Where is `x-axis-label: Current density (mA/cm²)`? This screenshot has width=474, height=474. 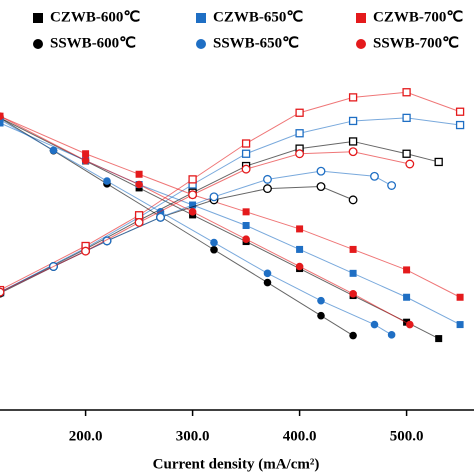 x-axis-label: Current density (mA/cm²) is located at coordinates (236, 464).